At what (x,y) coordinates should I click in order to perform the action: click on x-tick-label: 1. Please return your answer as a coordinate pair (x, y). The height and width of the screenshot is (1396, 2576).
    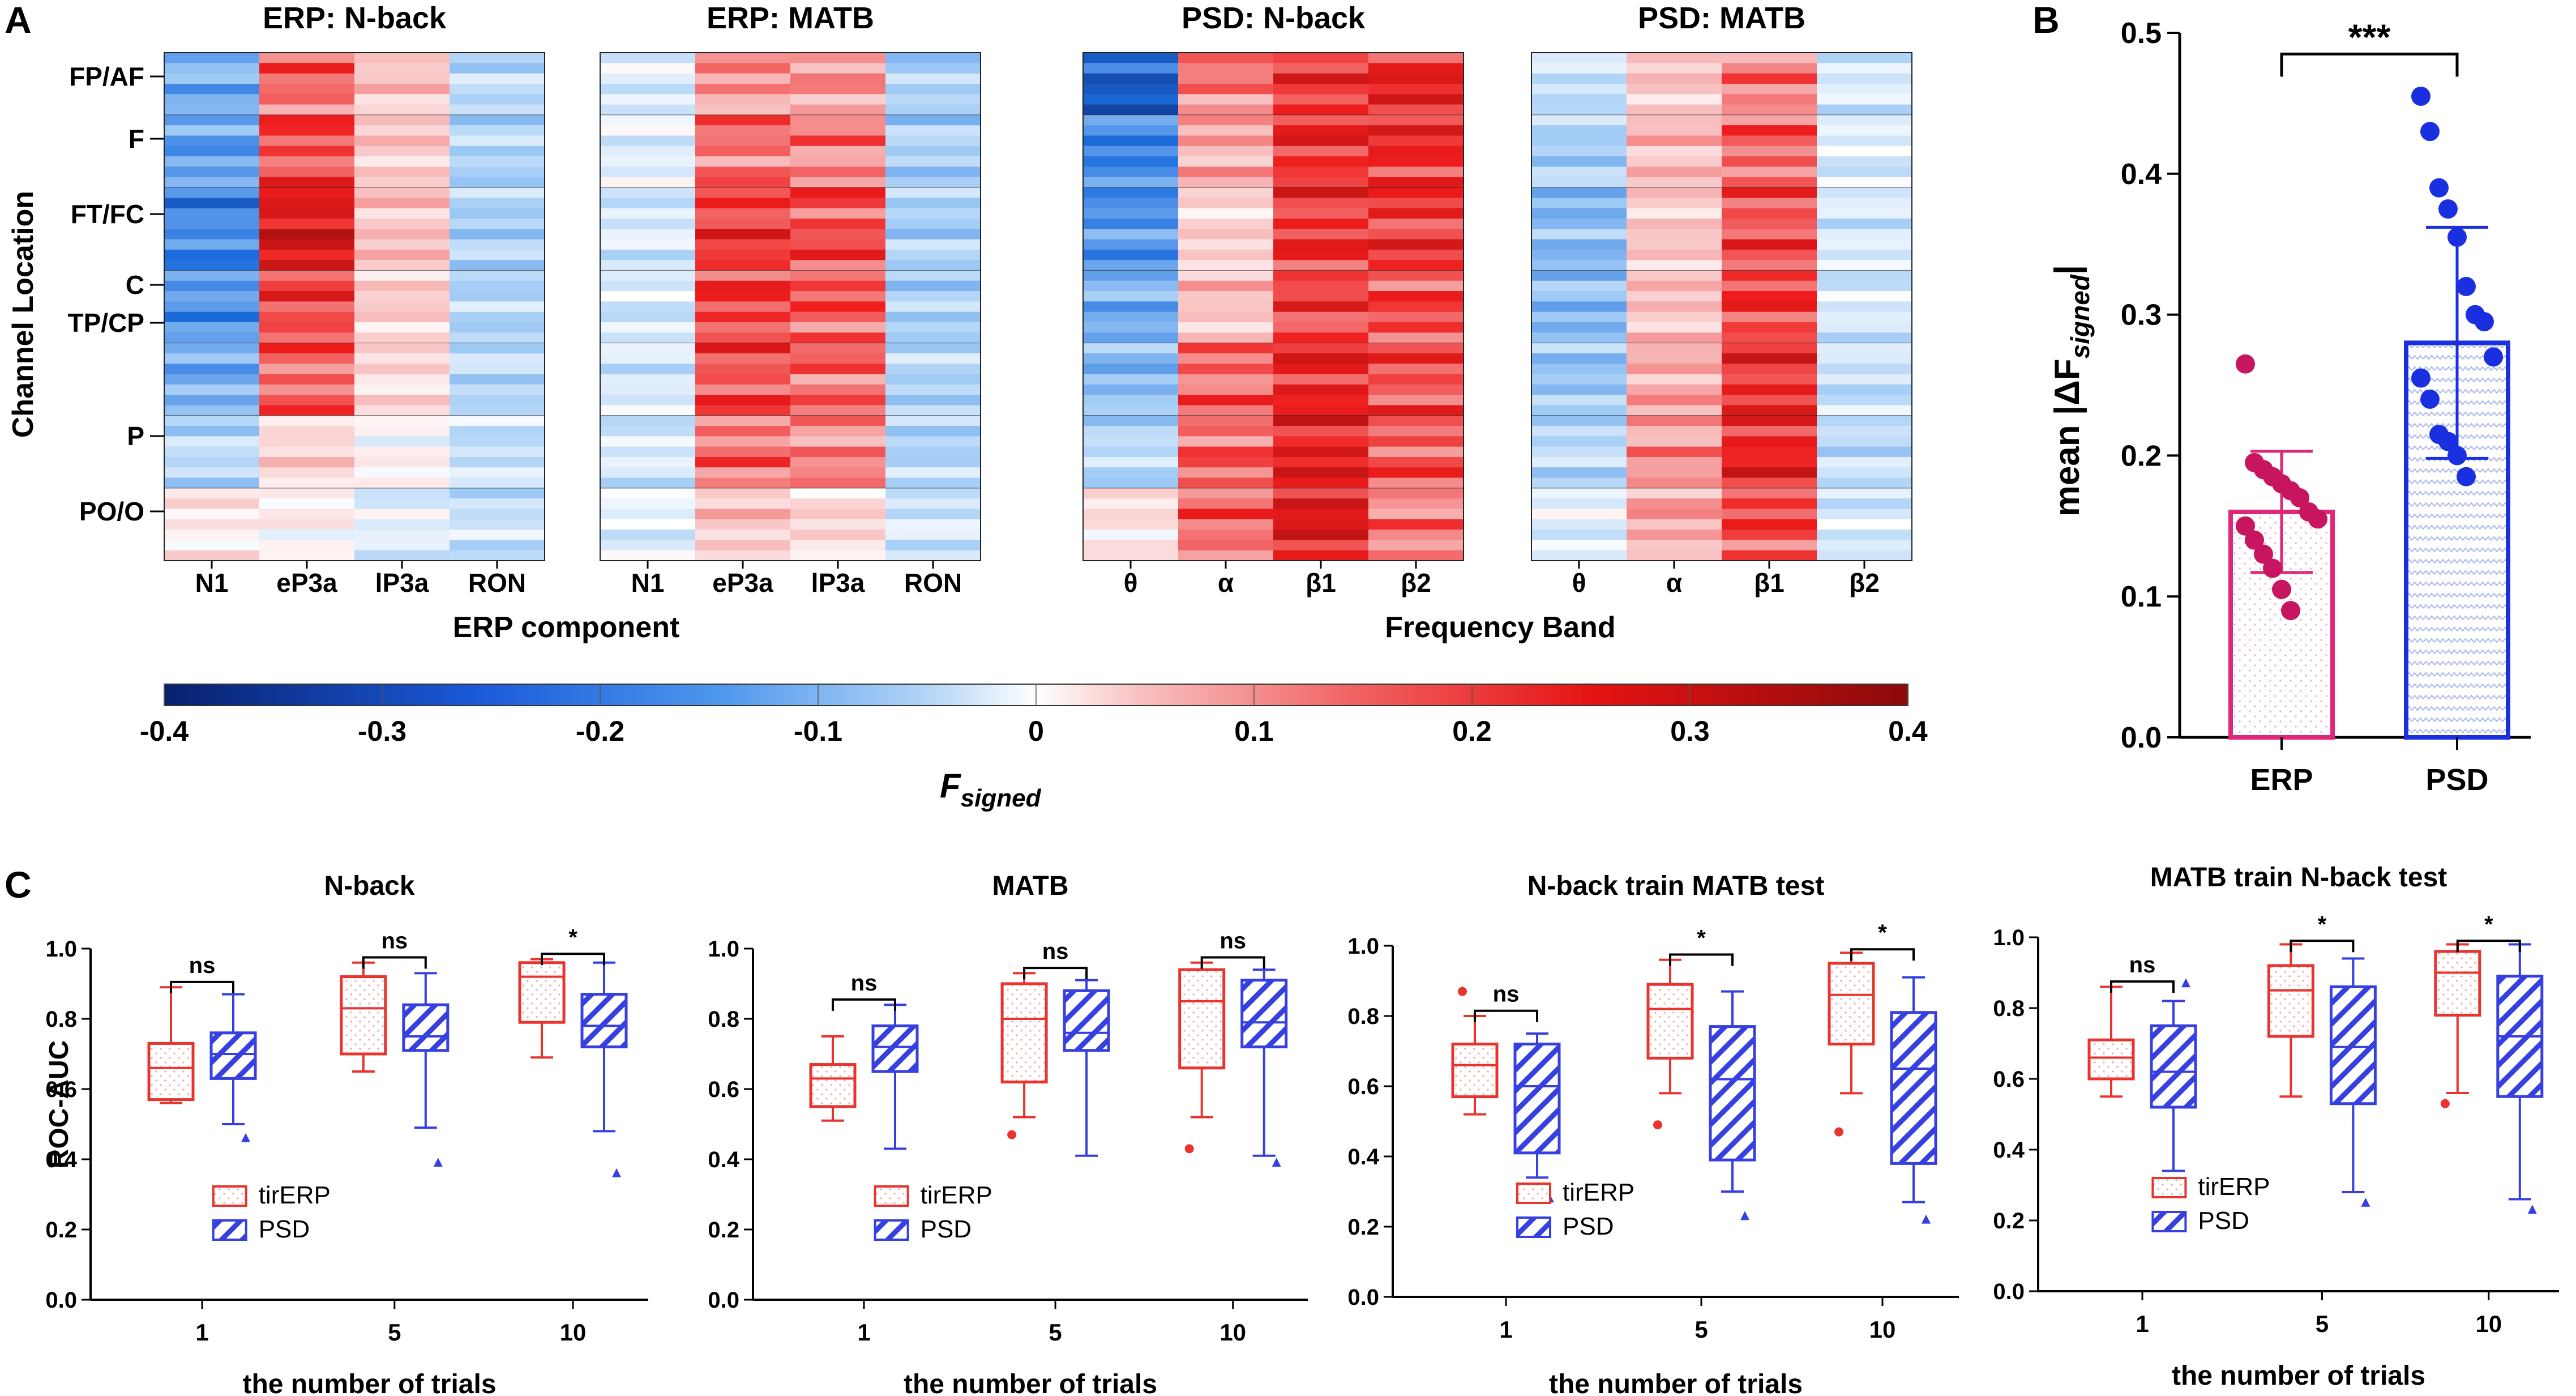
    Looking at the image, I should click on (2142, 1324).